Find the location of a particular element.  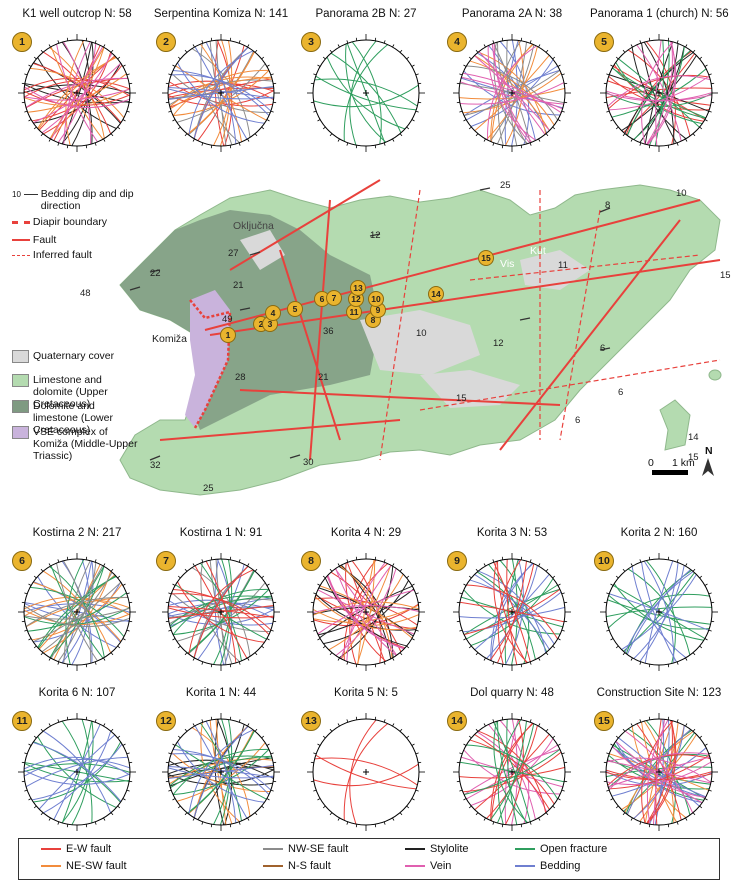

legend-label: Bedding is located at coordinates (560, 866).